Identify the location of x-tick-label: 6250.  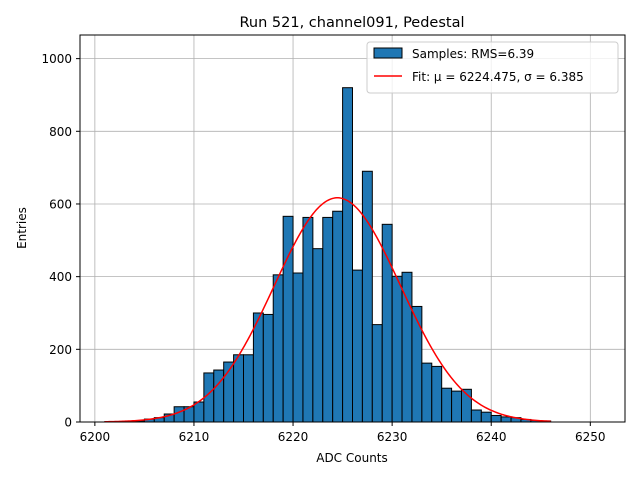
(590, 437).